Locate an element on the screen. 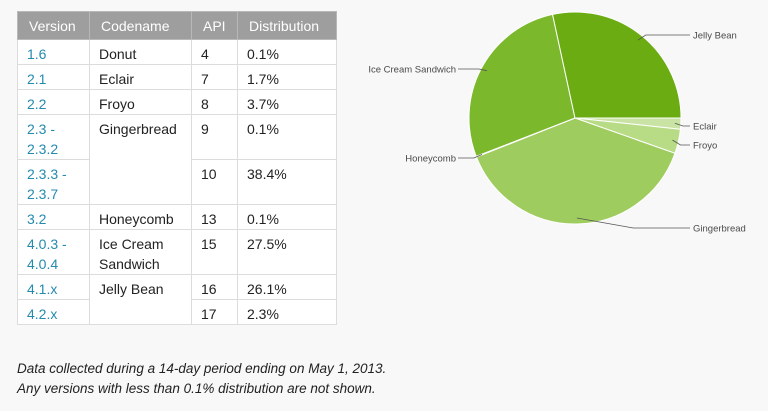  header-codename: Codename is located at coordinates (140, 25).